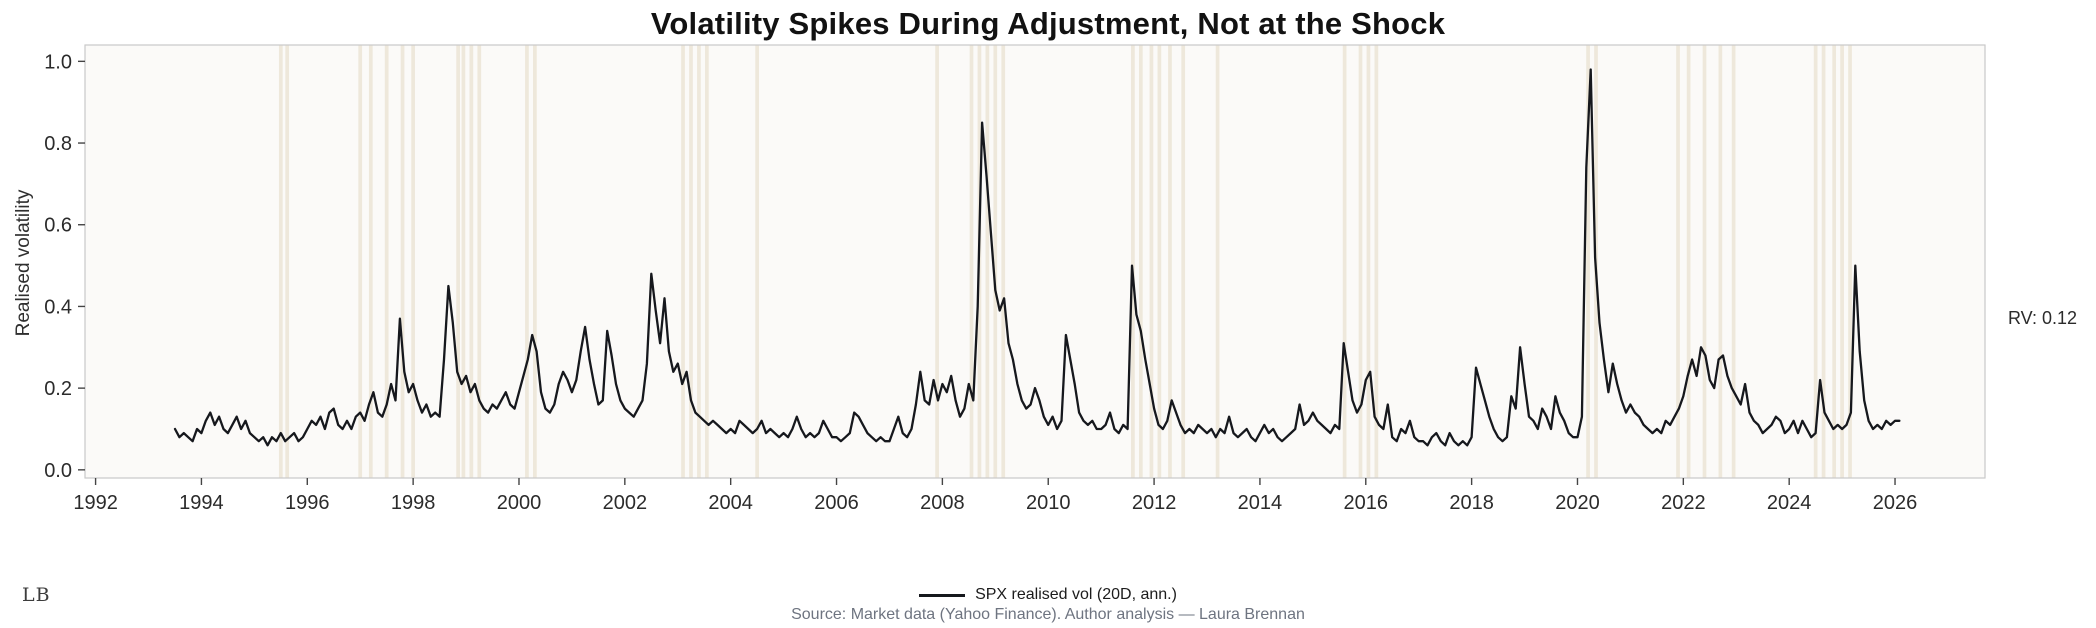 The image size is (2096, 628). I want to click on x-tick-label: 2004, so click(730, 503).